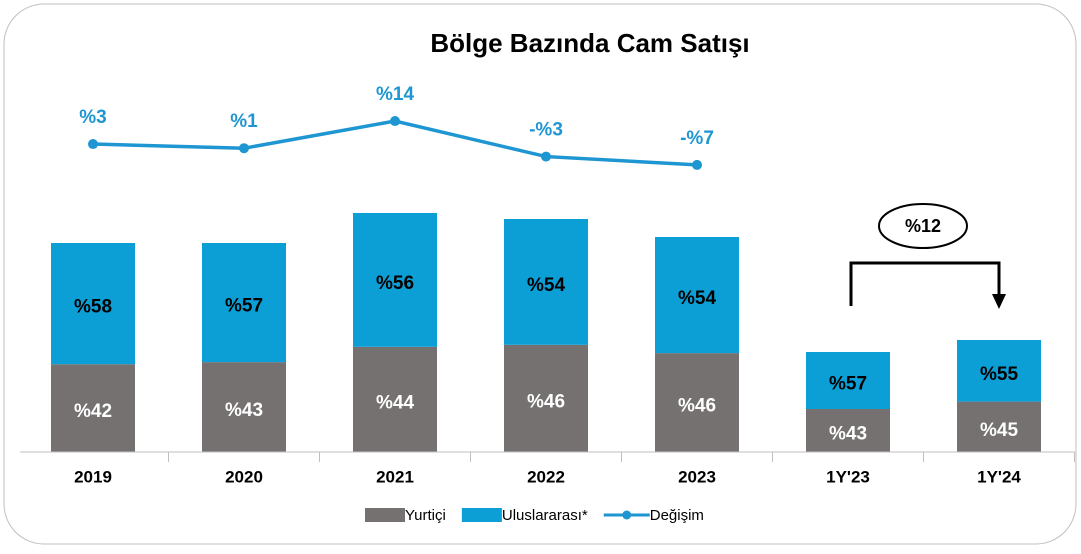 The height and width of the screenshot is (554, 1081). I want to click on annotation-ellipse, so click(923, 226).